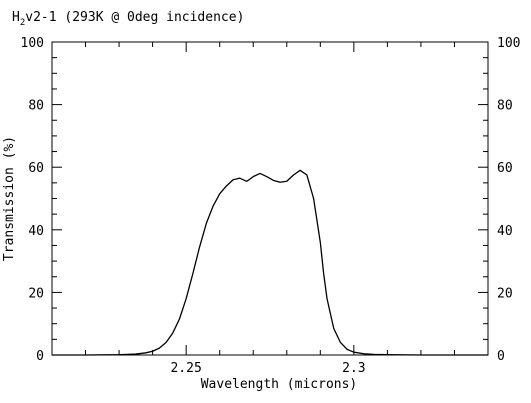  I want to click on y-tick-label-left: 40, so click(36, 231).